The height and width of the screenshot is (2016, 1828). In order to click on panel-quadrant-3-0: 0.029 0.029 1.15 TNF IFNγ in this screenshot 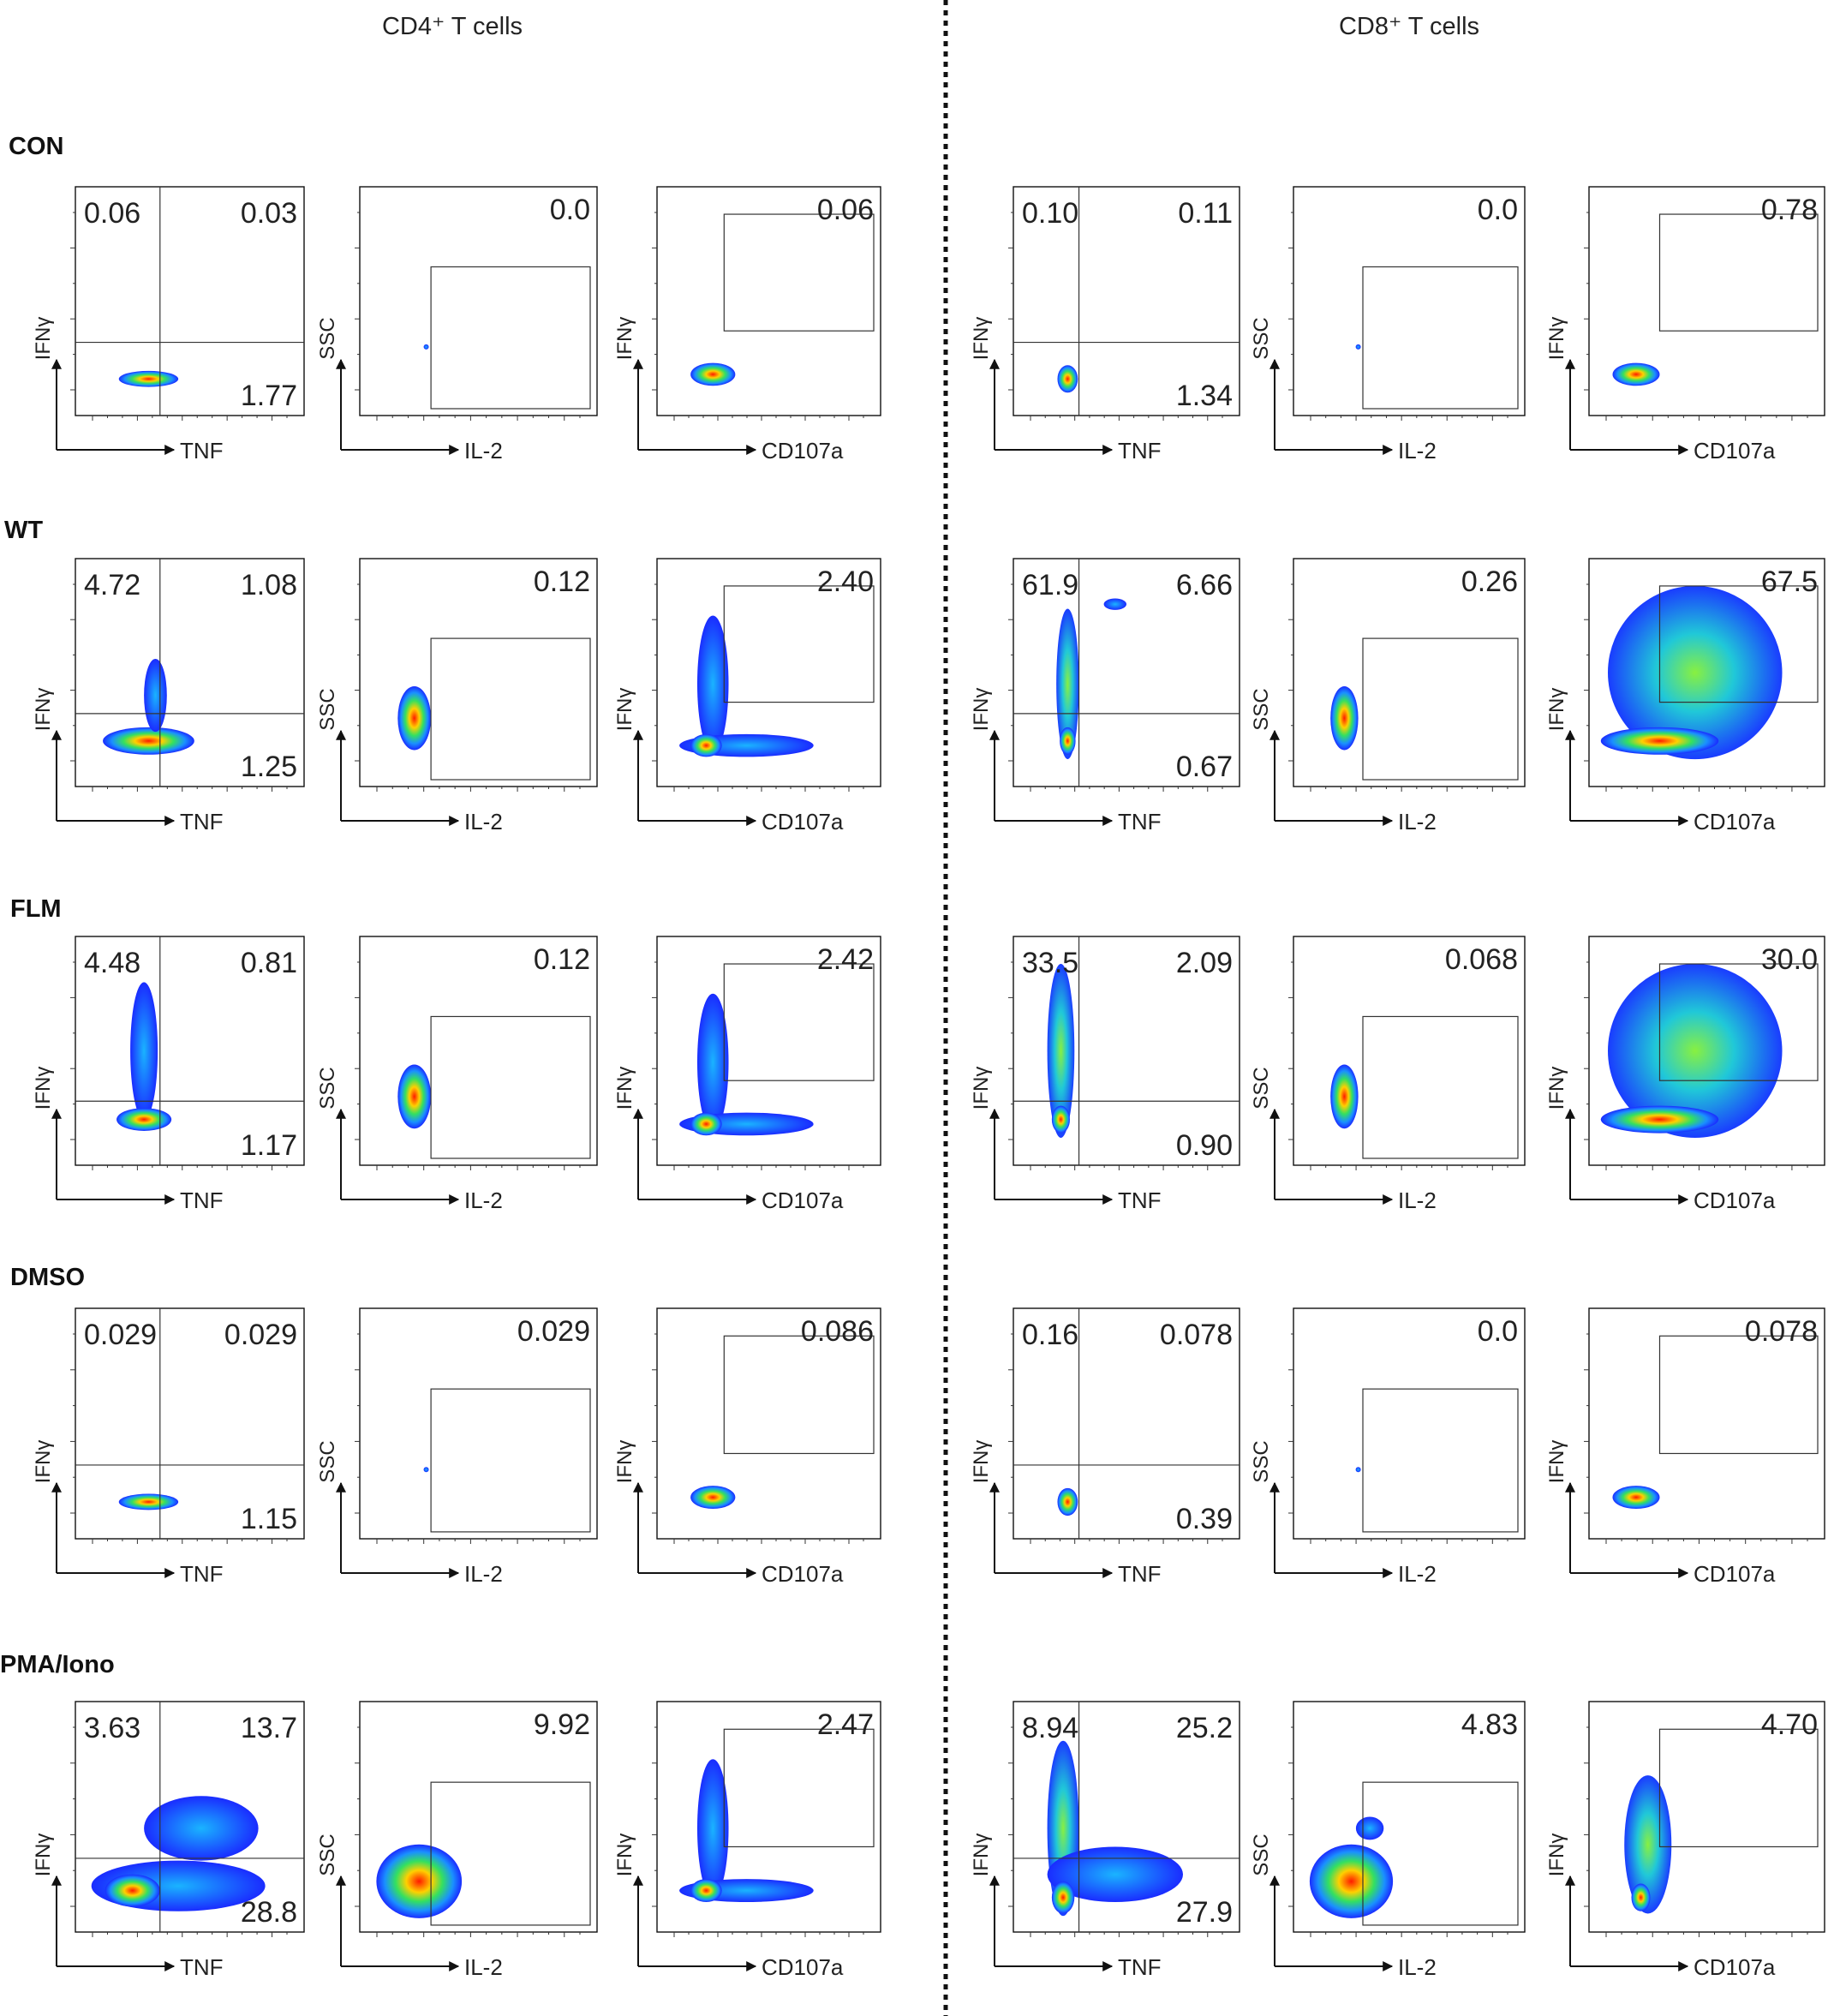, I will do `click(168, 1447)`.